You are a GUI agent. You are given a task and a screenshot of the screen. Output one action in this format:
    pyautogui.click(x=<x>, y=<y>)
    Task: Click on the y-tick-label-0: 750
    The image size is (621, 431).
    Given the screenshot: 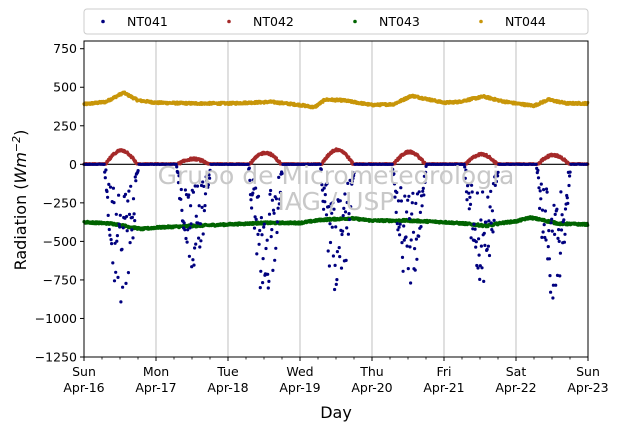 What is the action you would take?
    pyautogui.click(x=65, y=48)
    